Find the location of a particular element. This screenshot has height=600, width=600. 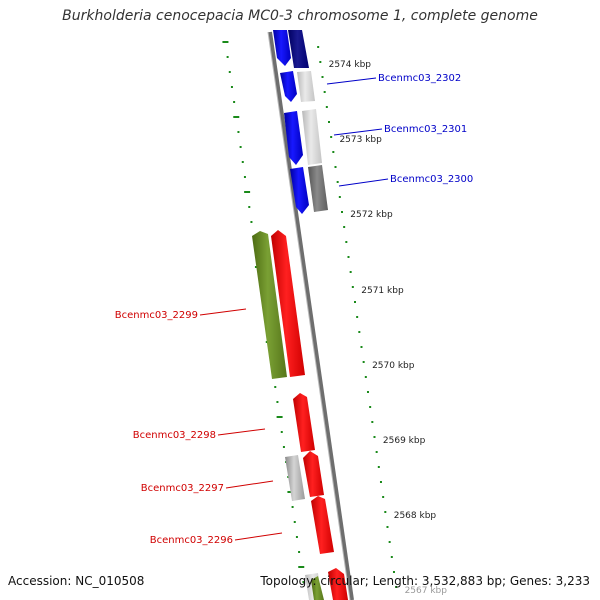

gene-label-bcenmc03-2299: Bcenmc03_2299 is located at coordinates (156, 315).